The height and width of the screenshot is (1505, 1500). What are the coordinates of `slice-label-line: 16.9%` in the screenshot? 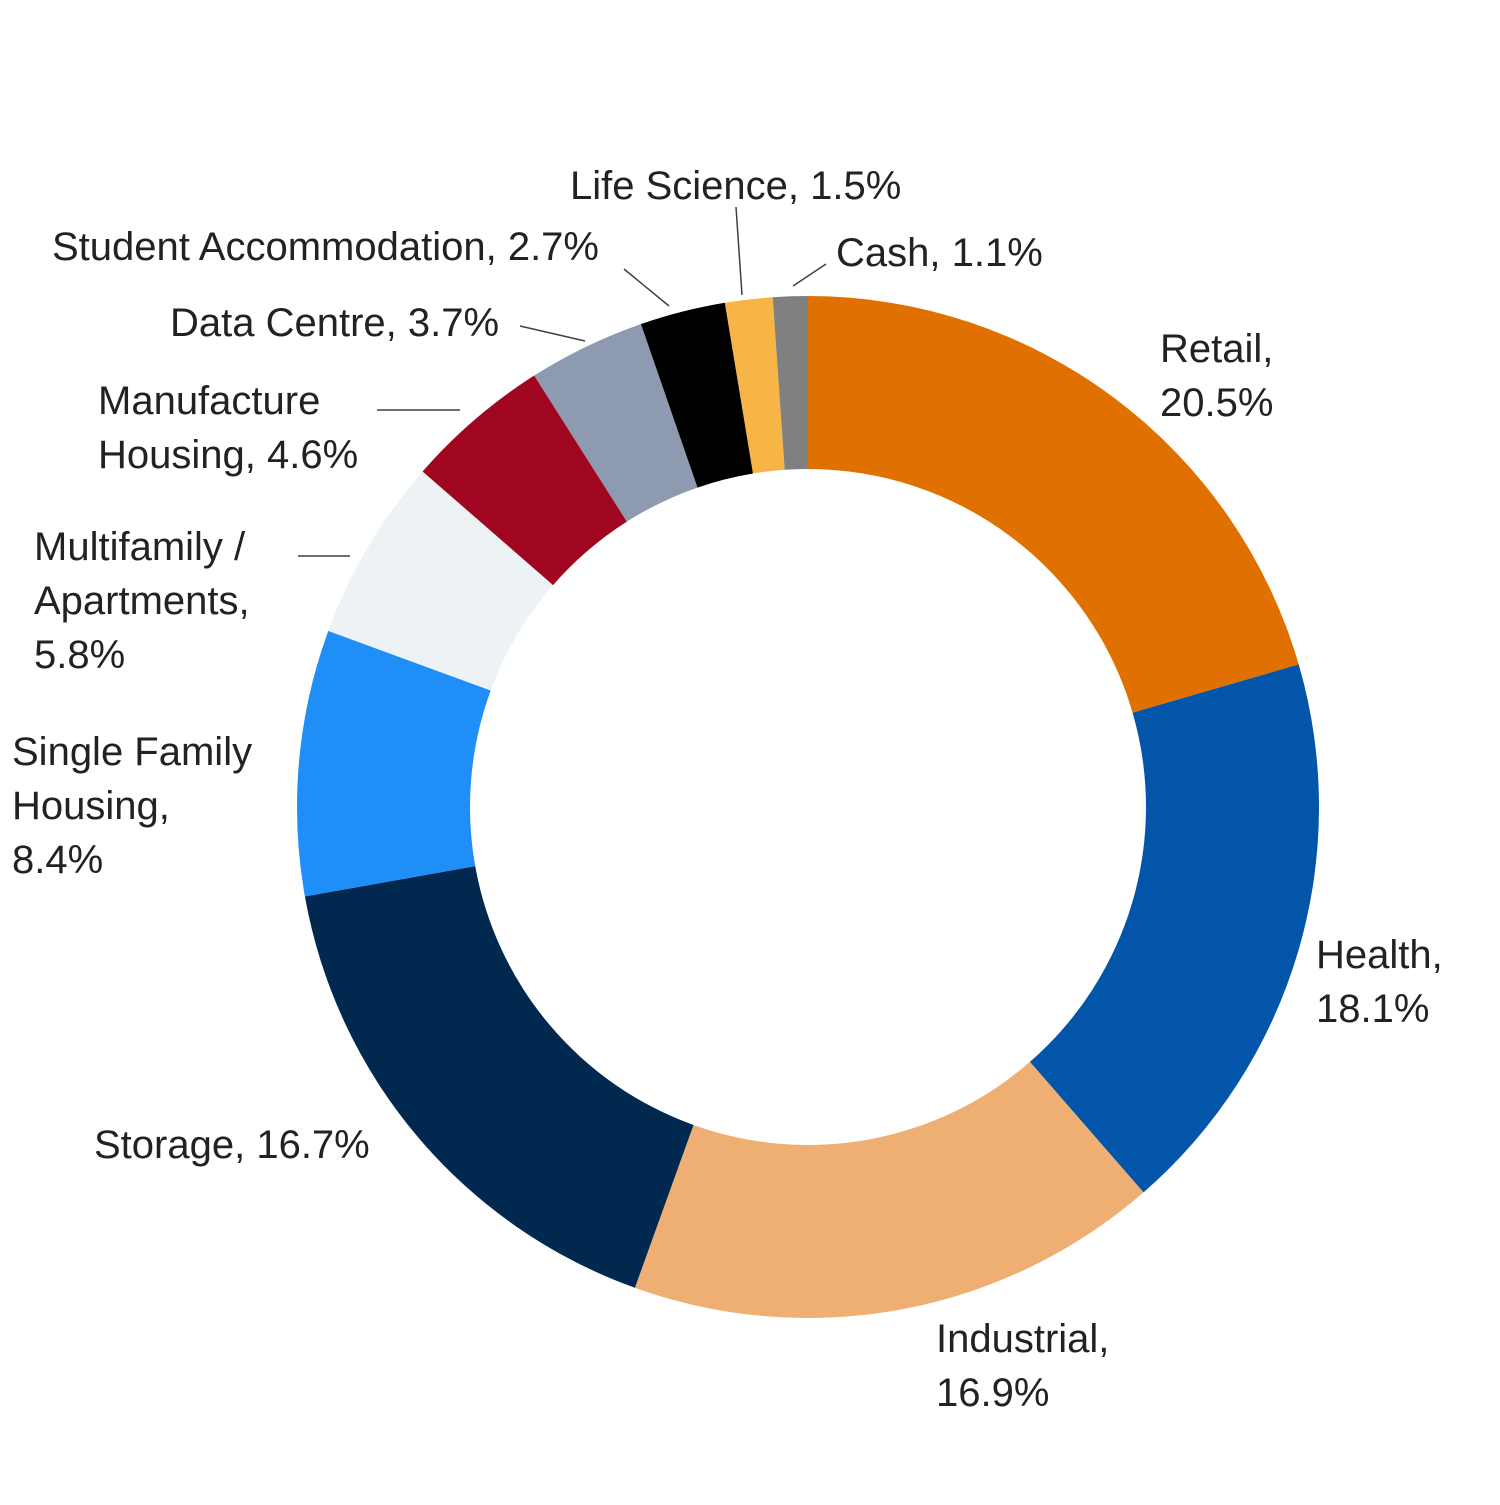 It's located at (992, 1393).